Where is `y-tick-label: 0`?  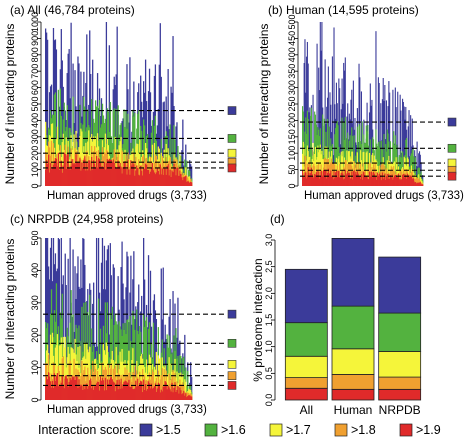 y-tick-label: 0 is located at coordinates (35, 399).